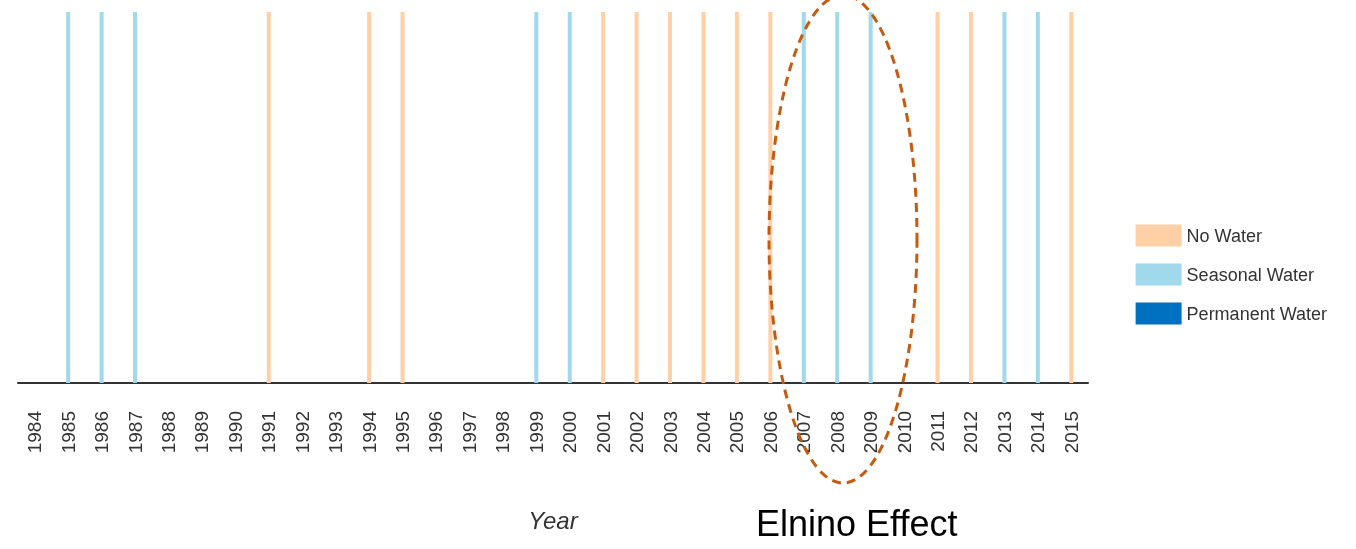  I want to click on x-tick-label: 1992, so click(302, 432).